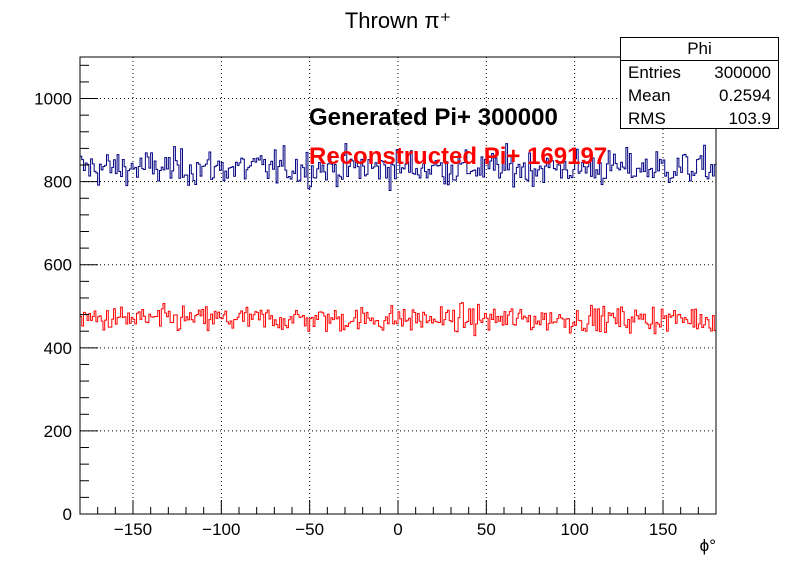 The height and width of the screenshot is (572, 796). Describe the element at coordinates (647, 118) in the screenshot. I see `stats-label: RMS` at that location.